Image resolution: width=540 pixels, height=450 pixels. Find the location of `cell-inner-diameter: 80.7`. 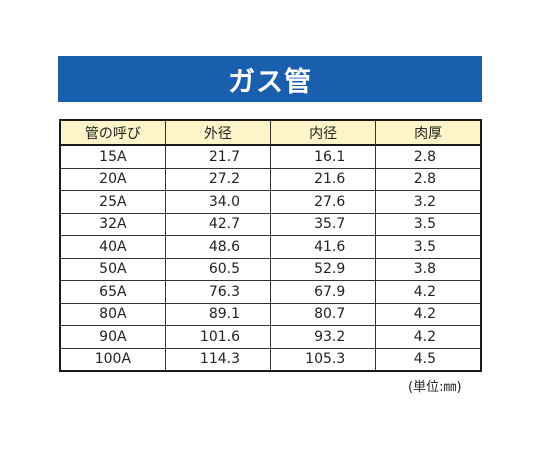

cell-inner-diameter: 80.7 is located at coordinates (323, 314).